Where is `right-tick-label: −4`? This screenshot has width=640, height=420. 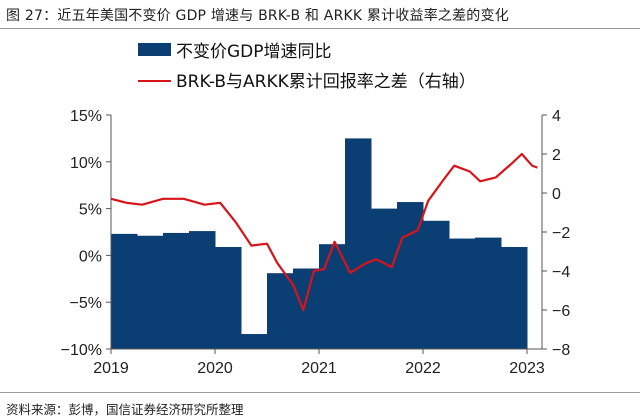 right-tick-label: −4 is located at coordinates (561, 272).